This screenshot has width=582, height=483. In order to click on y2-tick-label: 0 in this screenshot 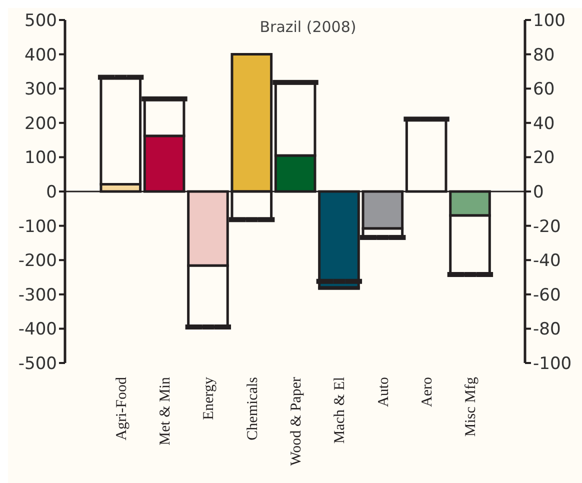, I will do `click(538, 192)`.